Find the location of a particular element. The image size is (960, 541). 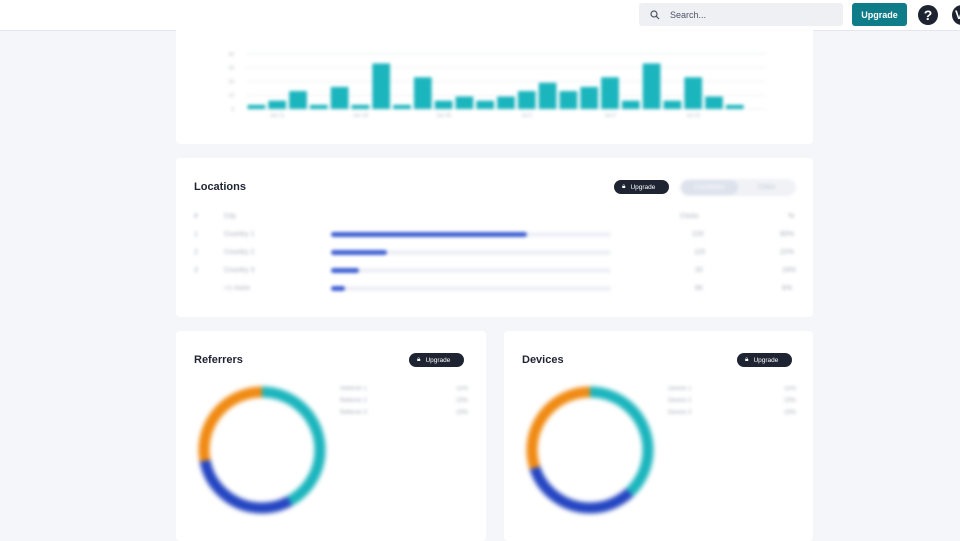

x-tick-label: Jun 11 is located at coordinates (277, 116).